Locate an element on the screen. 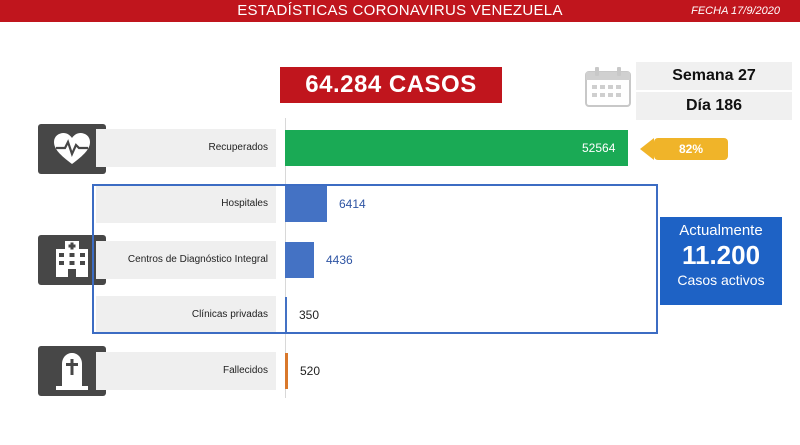  category-label-3: Clínicas privadas is located at coordinates (186, 315).